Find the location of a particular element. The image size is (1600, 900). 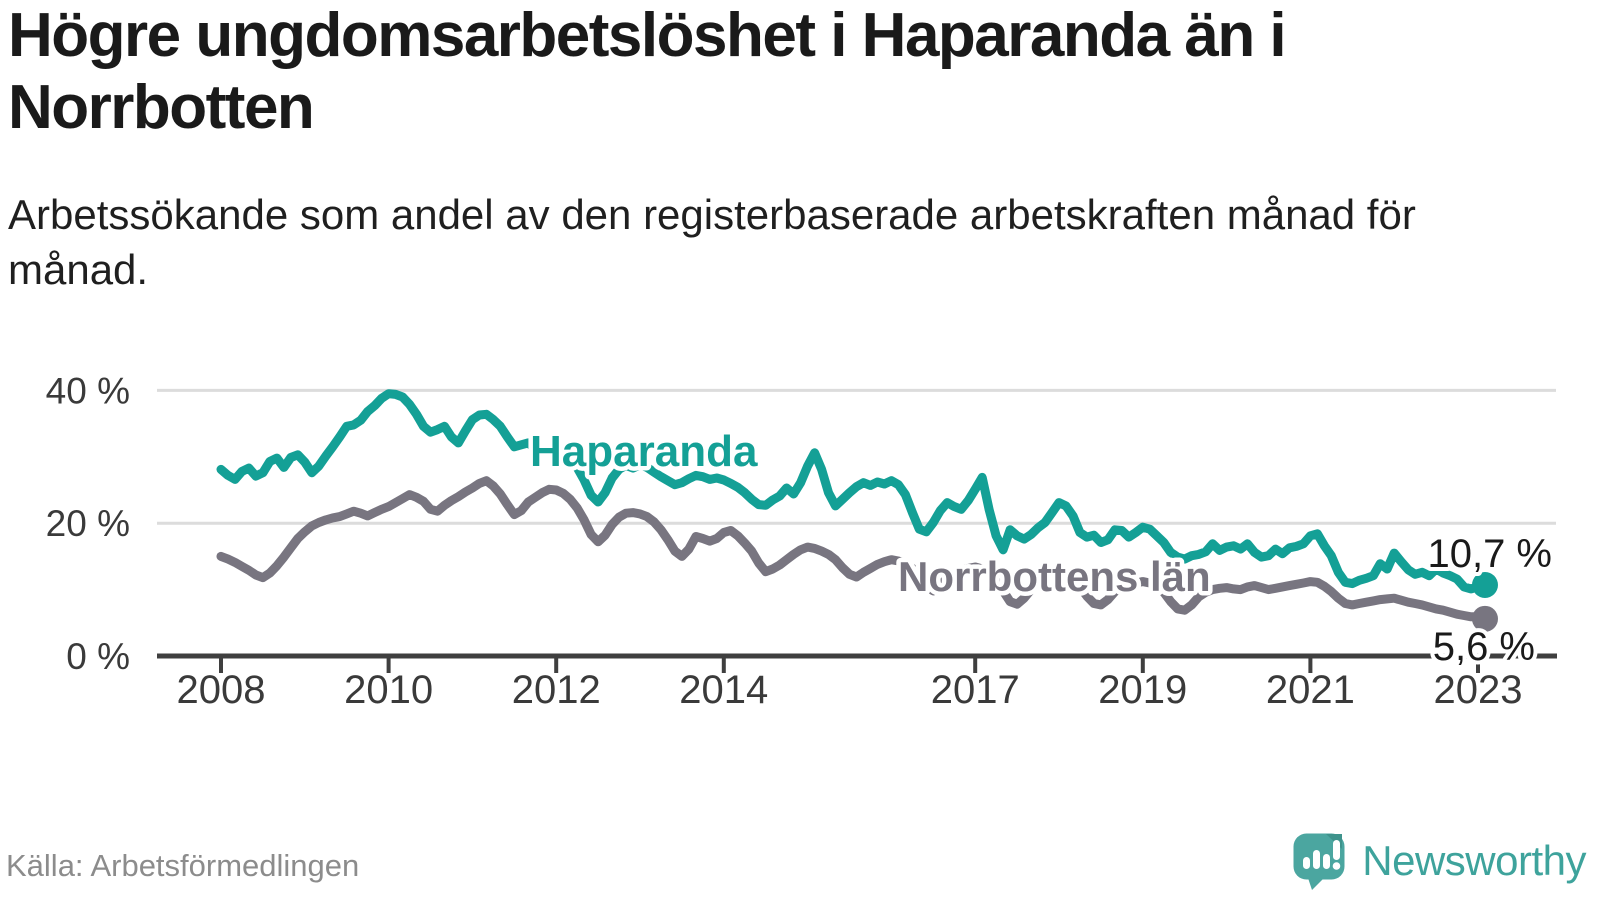

x-tick-label: 2021 is located at coordinates (1310, 690).